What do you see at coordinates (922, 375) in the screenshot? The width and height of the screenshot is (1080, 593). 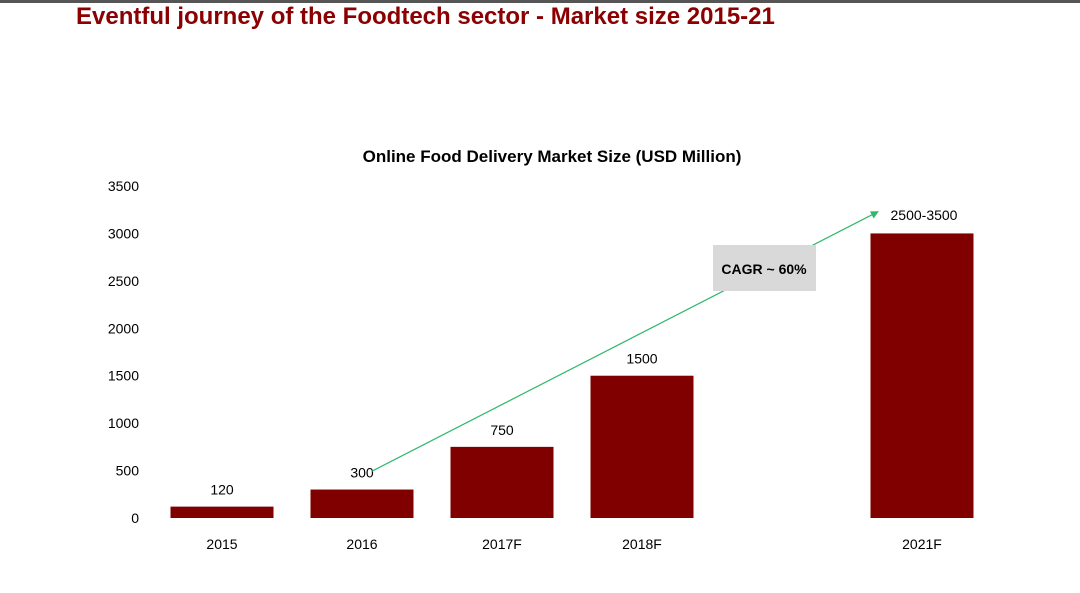 I see `bar-2021f` at bounding box center [922, 375].